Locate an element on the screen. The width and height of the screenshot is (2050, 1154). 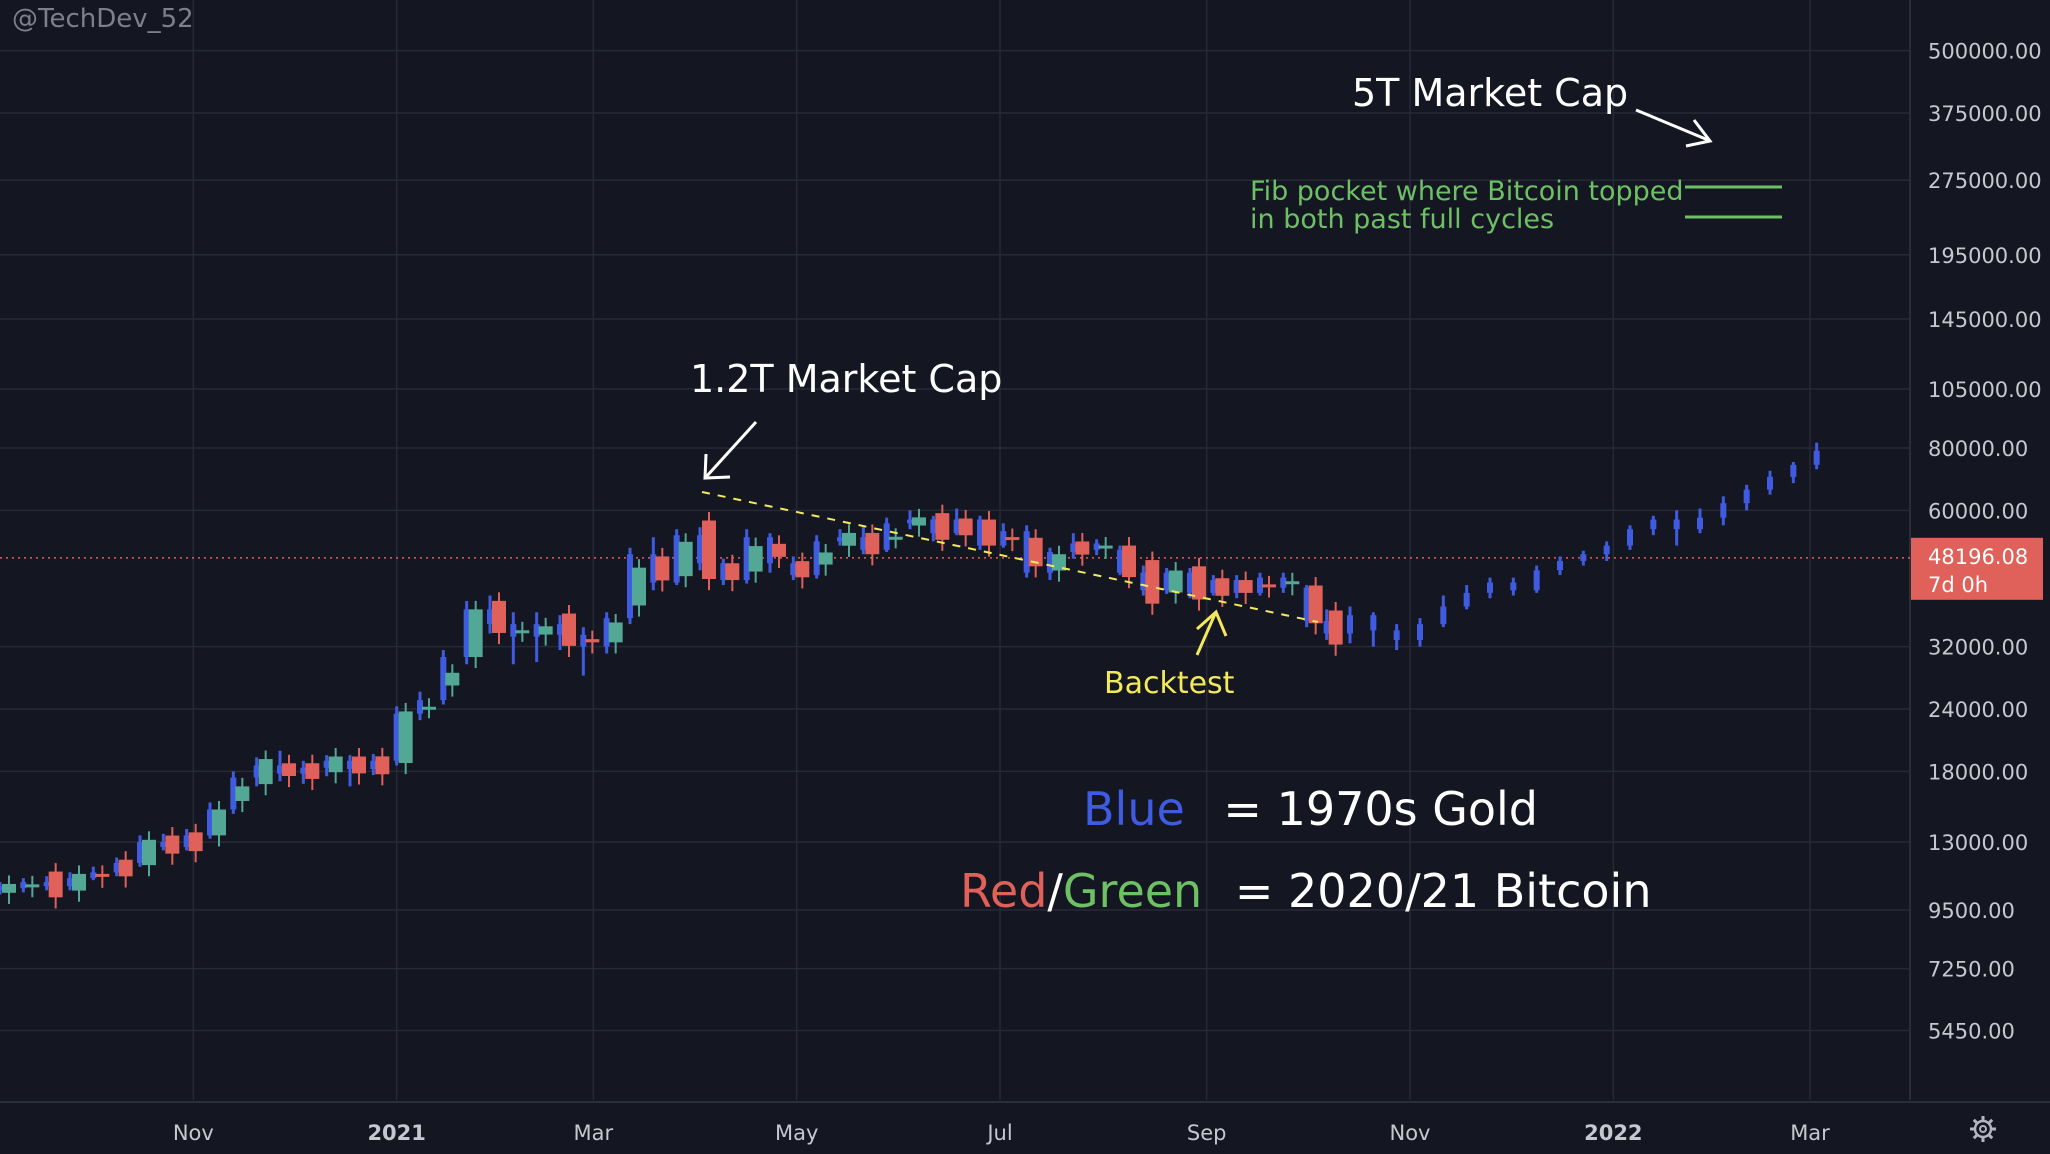
note-5t-market-cap: 5T Market Cap is located at coordinates (1490, 93).